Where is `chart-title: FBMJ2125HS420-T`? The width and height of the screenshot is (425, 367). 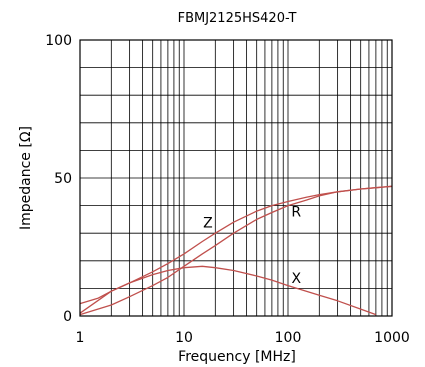
chart-title: FBMJ2125HS420-T is located at coordinates (237, 18).